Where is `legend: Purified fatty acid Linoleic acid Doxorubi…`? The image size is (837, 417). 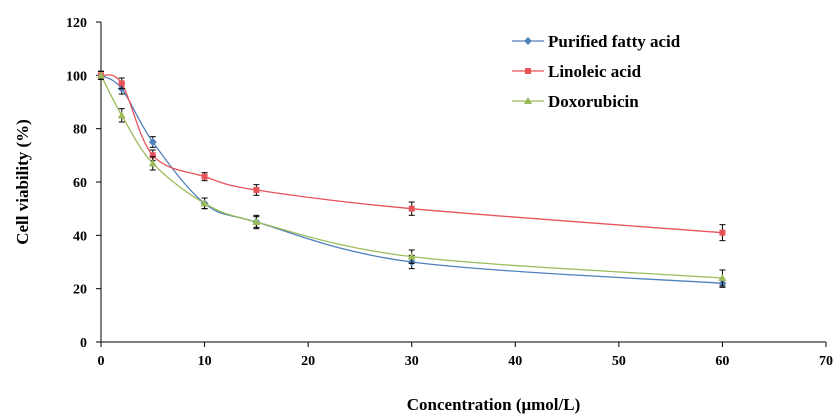
legend: Purified fatty acid Linoleic acid Doxorubi… is located at coordinates (596, 71).